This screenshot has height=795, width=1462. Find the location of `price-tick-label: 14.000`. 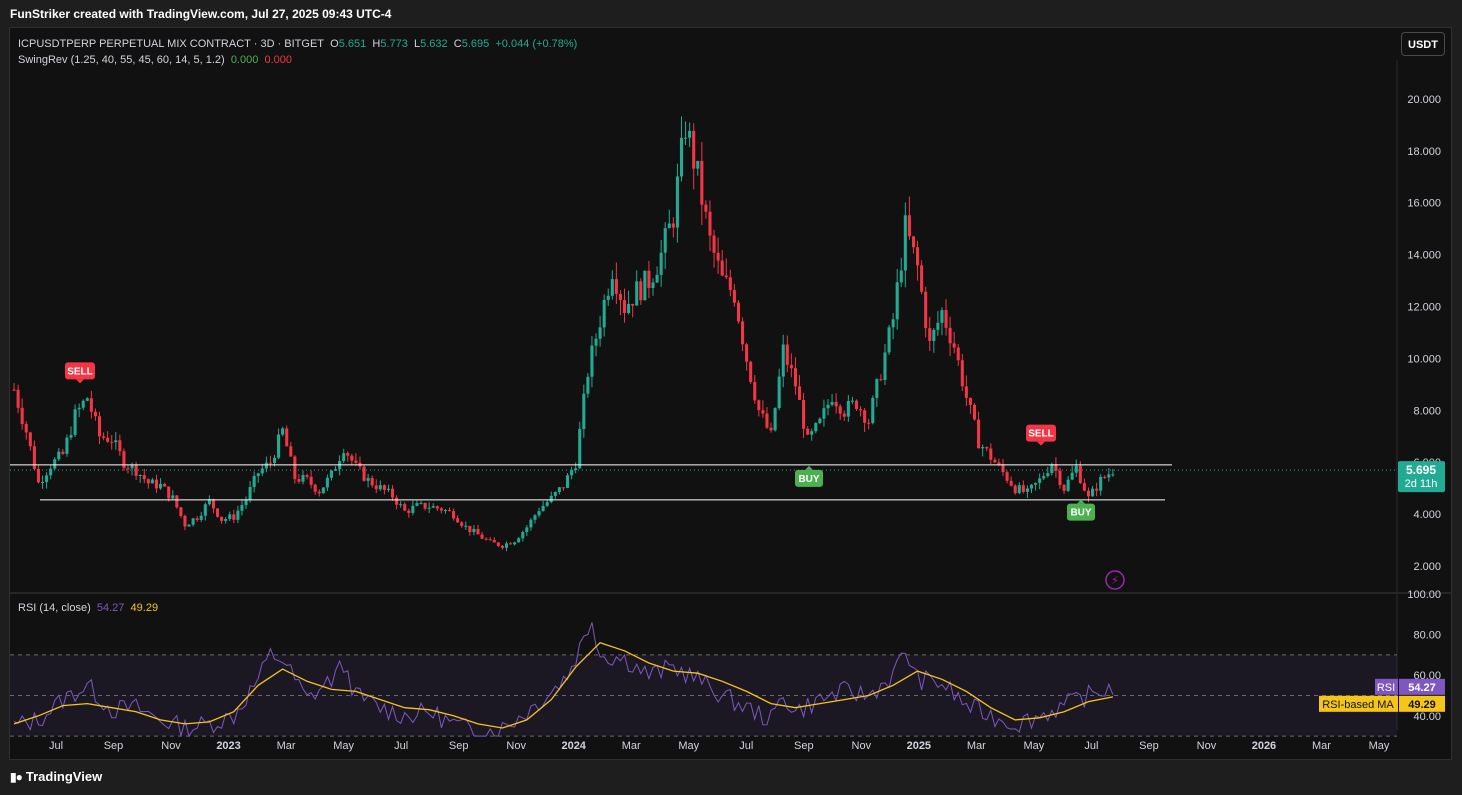

price-tick-label: 14.000 is located at coordinates (1424, 256).